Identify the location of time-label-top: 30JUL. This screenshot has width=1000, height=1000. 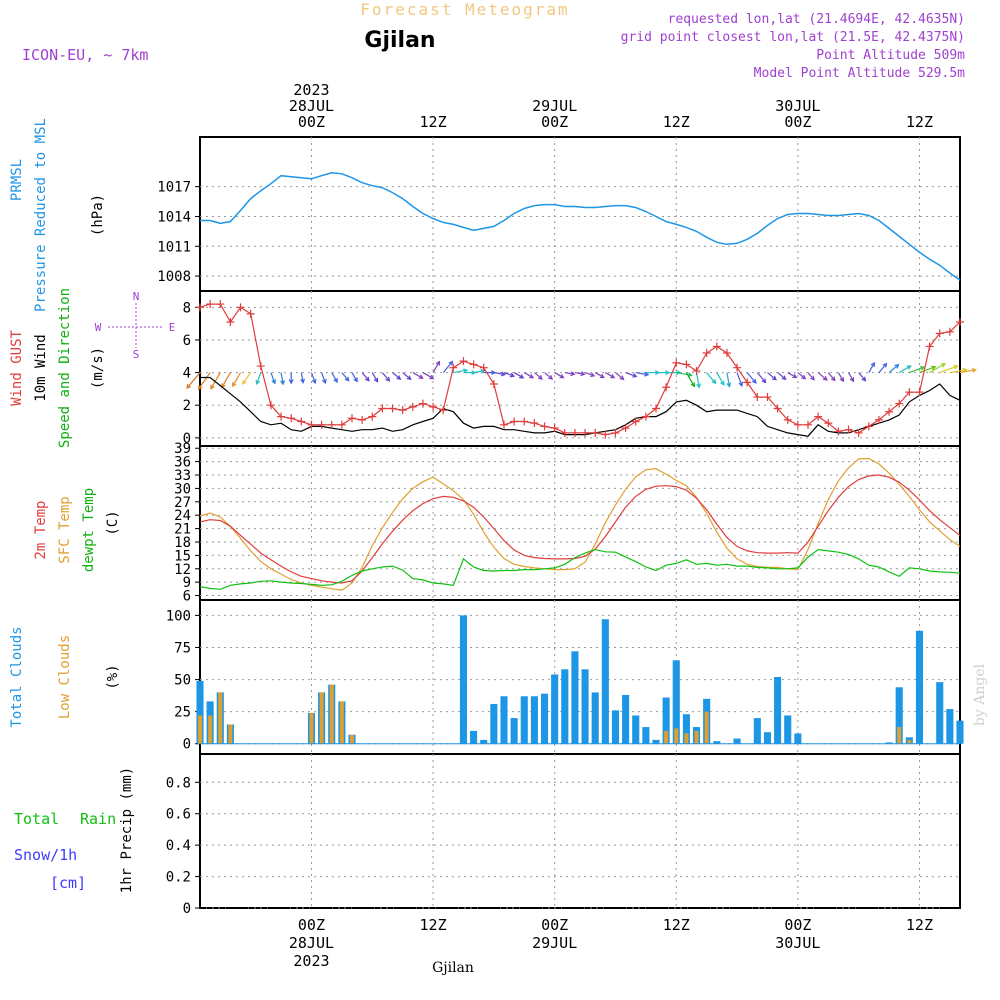
(797, 106).